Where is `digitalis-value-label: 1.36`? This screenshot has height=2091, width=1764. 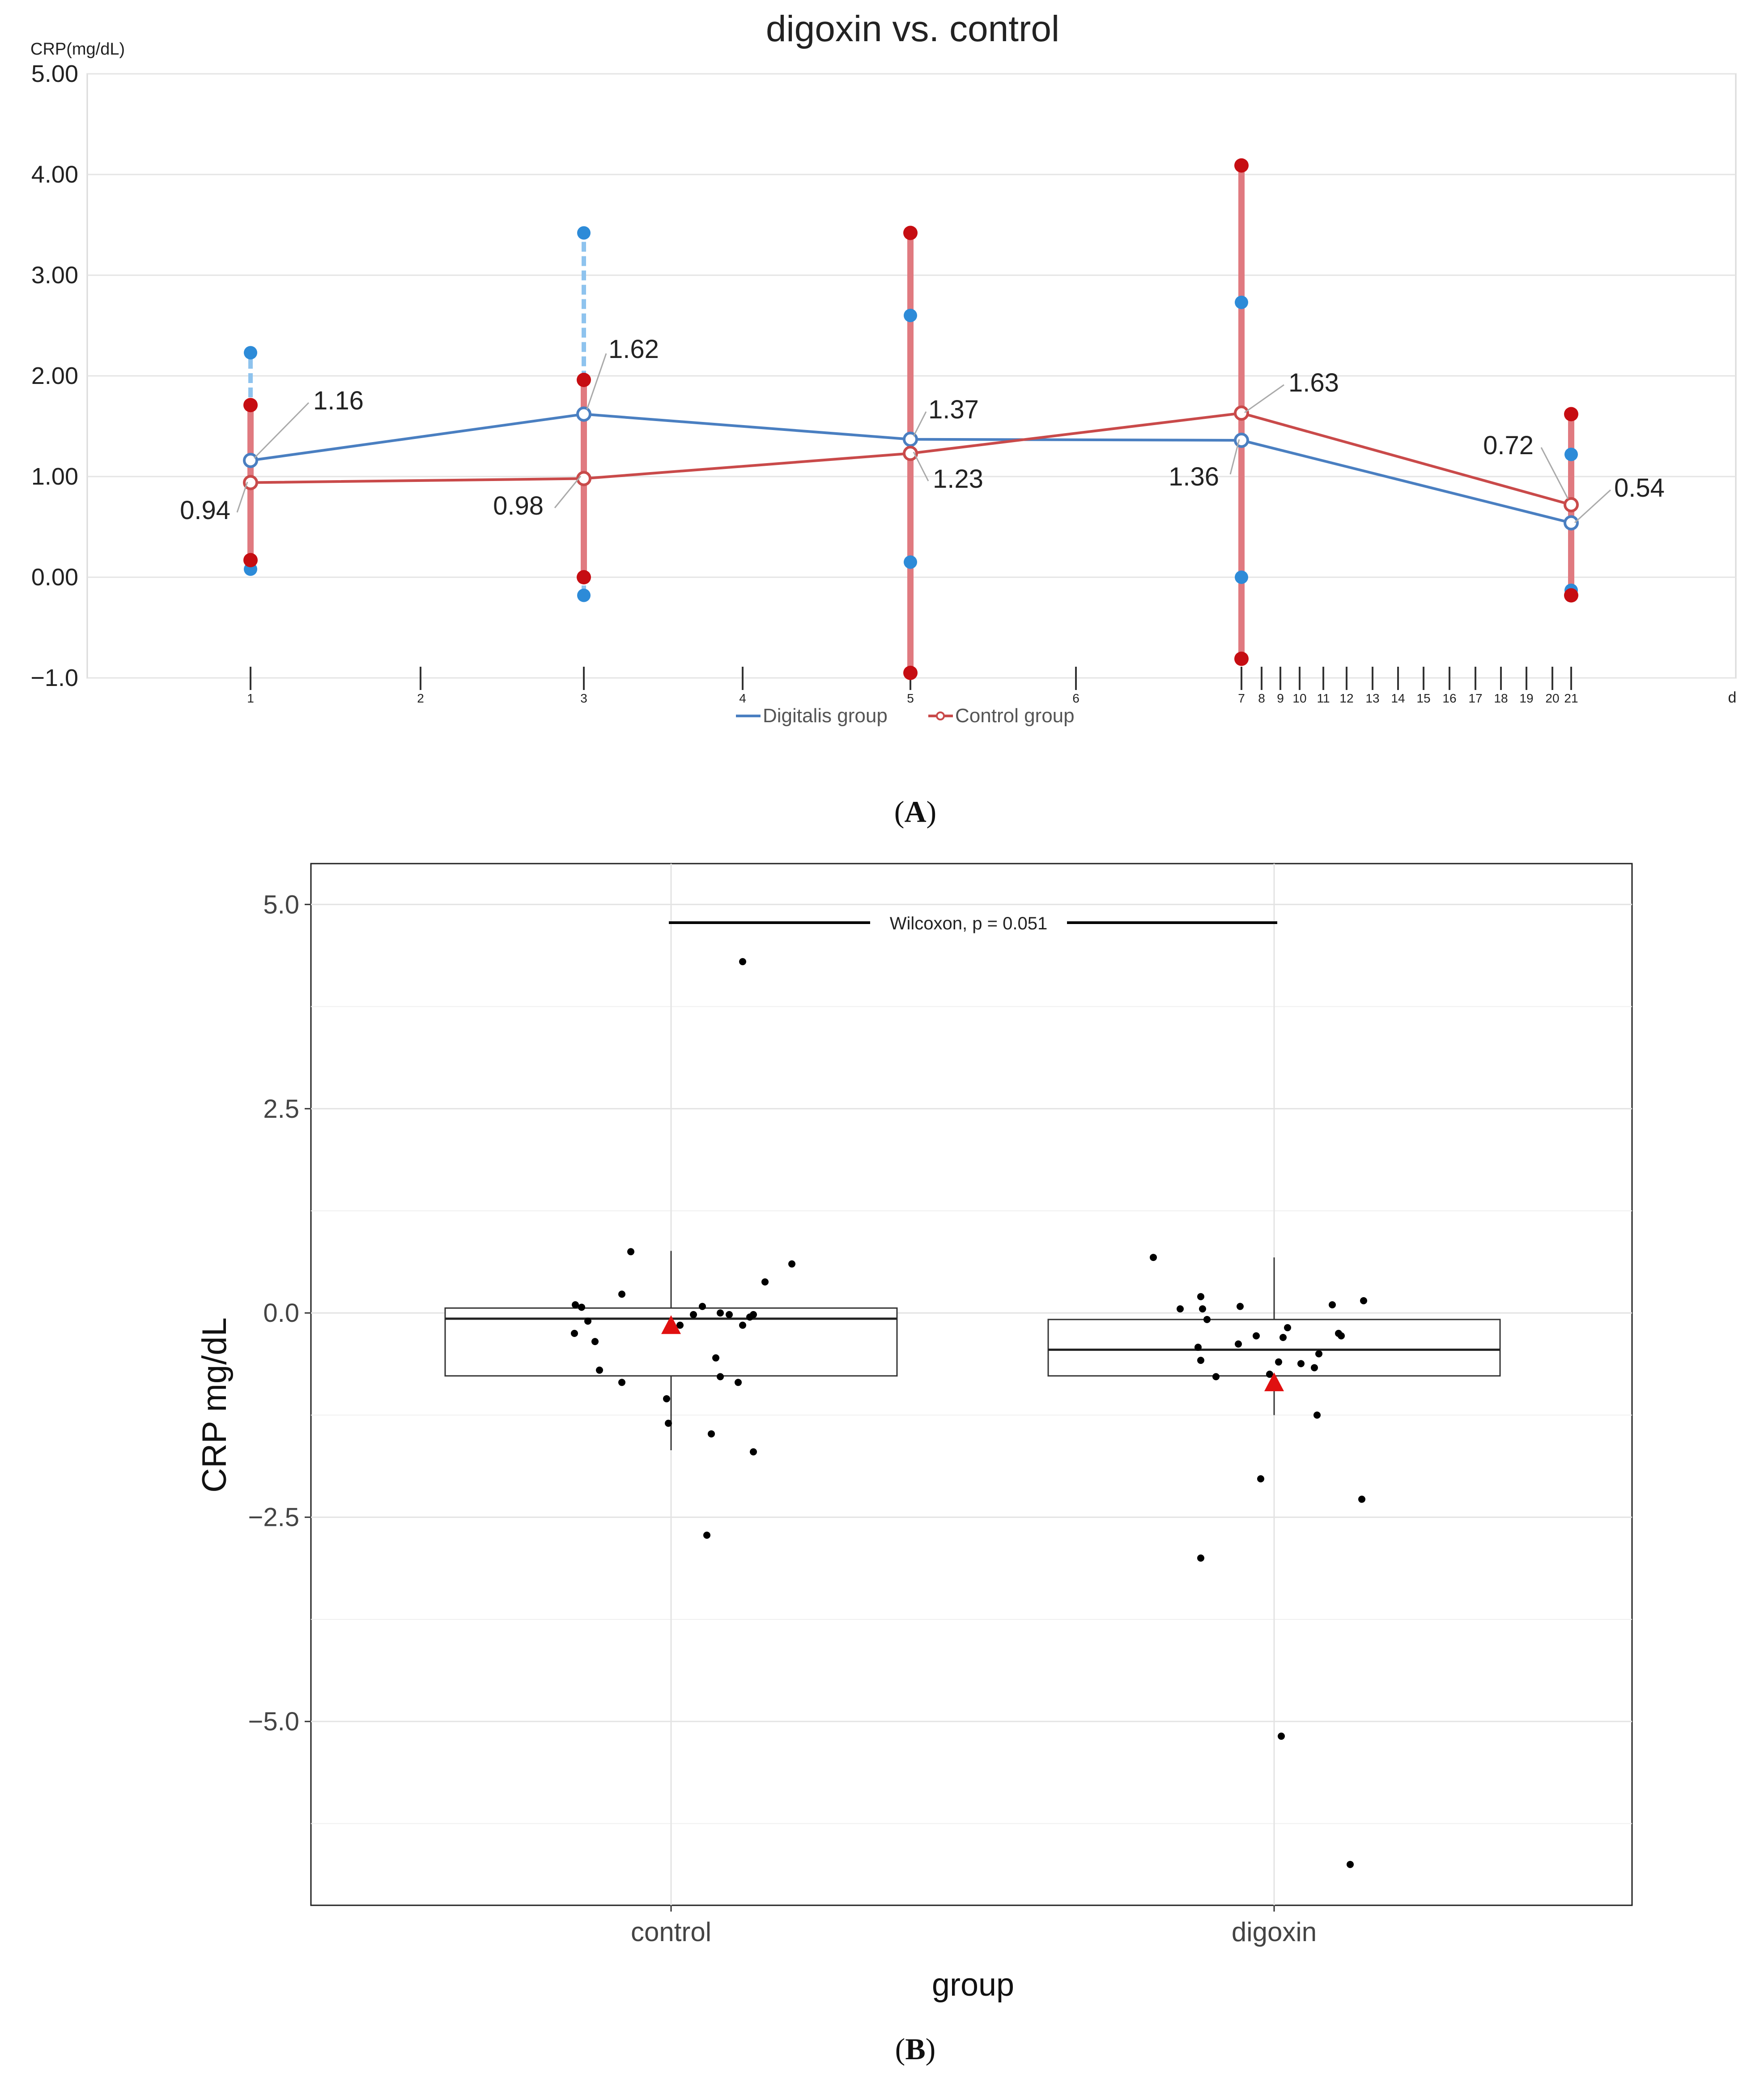 digitalis-value-label: 1.36 is located at coordinates (1194, 476).